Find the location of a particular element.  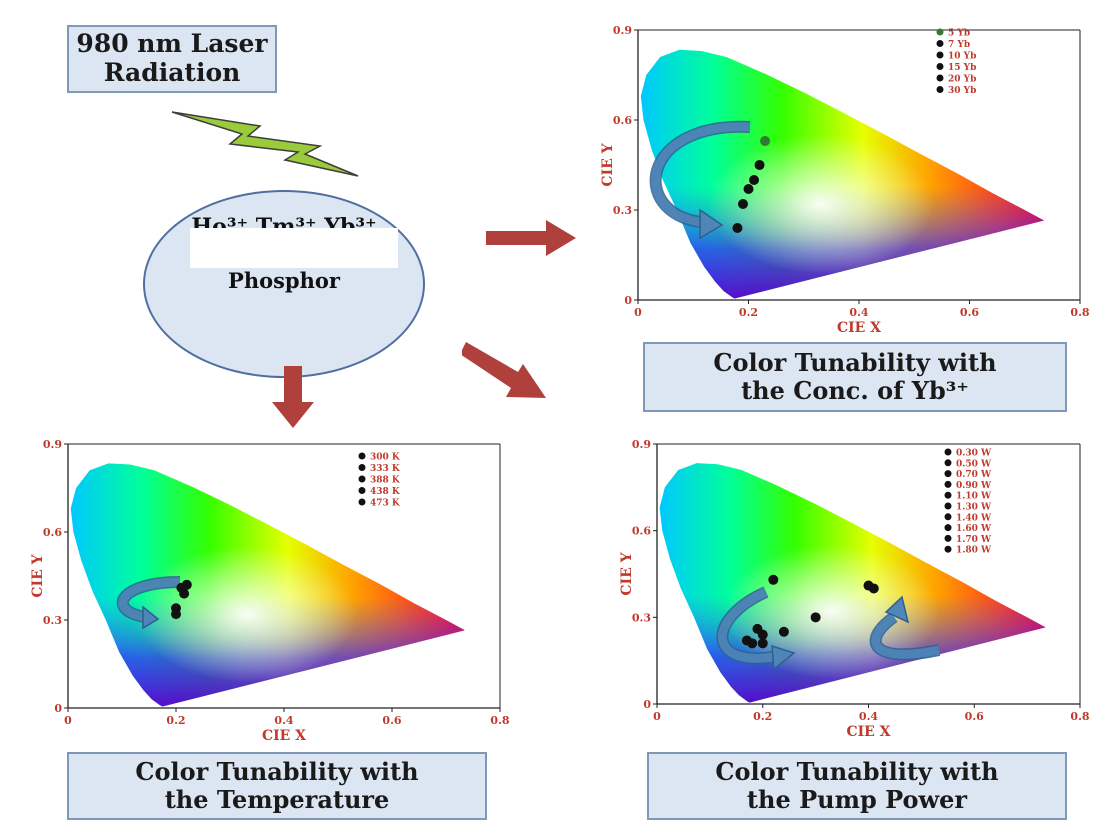

arrow-diagonal-icon is located at coordinates (504, 370).